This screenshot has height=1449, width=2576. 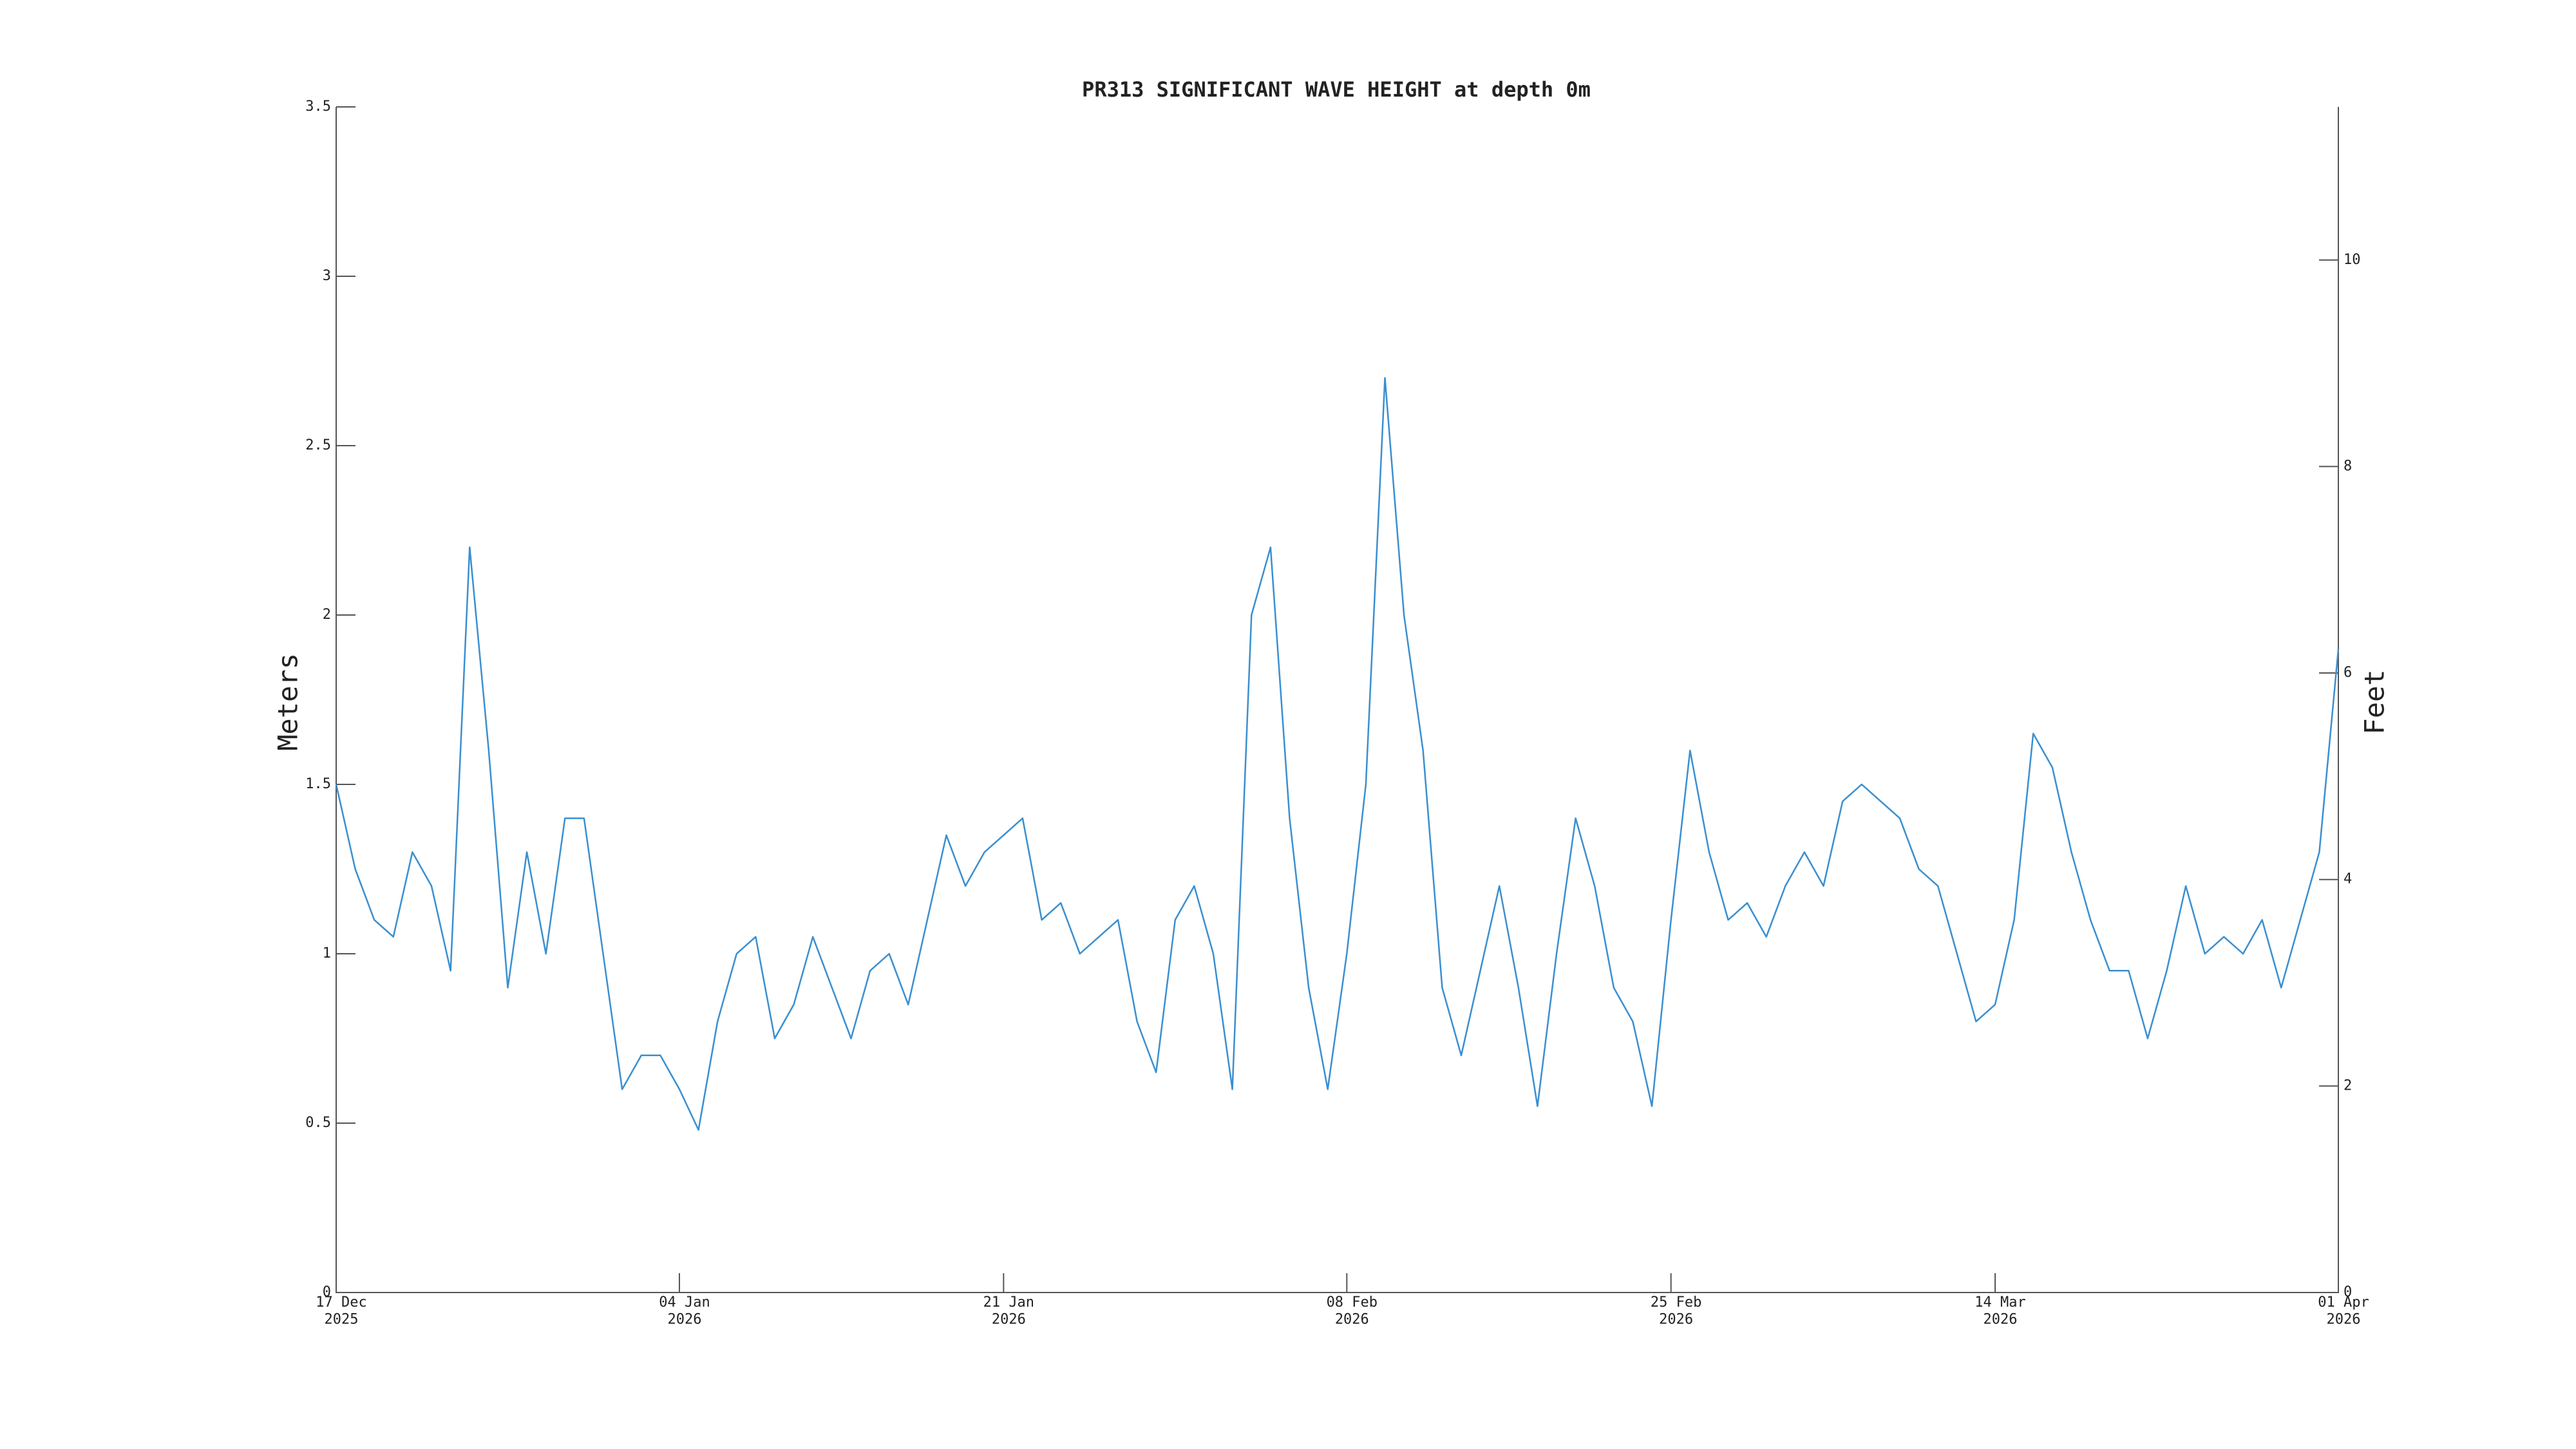 I want to click on y-tick-label: 2, so click(x=327, y=615).